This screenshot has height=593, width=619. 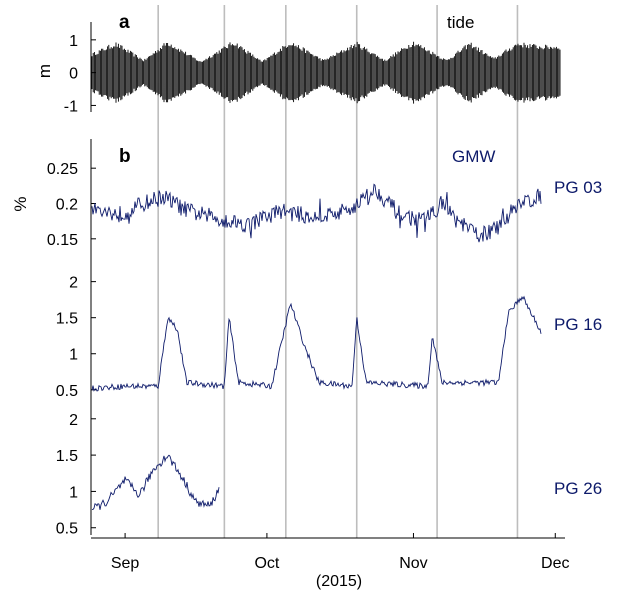 I want to click on pg16-y-tick-label: 1, so click(x=73, y=355).